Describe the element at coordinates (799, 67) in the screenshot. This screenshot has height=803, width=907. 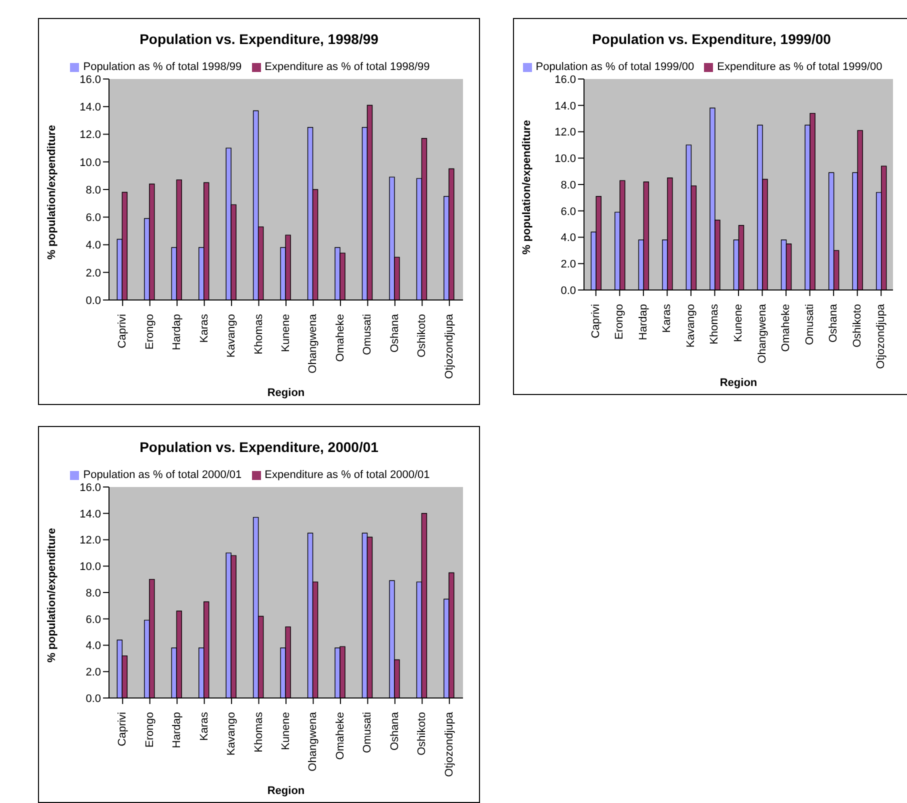
I see `legend-label: Expenditure as % of total 1999/00` at that location.